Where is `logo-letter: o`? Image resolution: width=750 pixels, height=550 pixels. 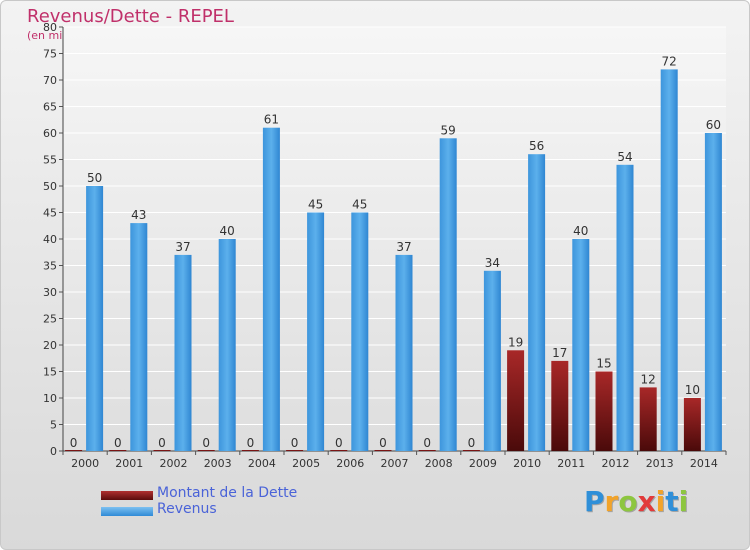
logo-letter: o is located at coordinates (628, 501).